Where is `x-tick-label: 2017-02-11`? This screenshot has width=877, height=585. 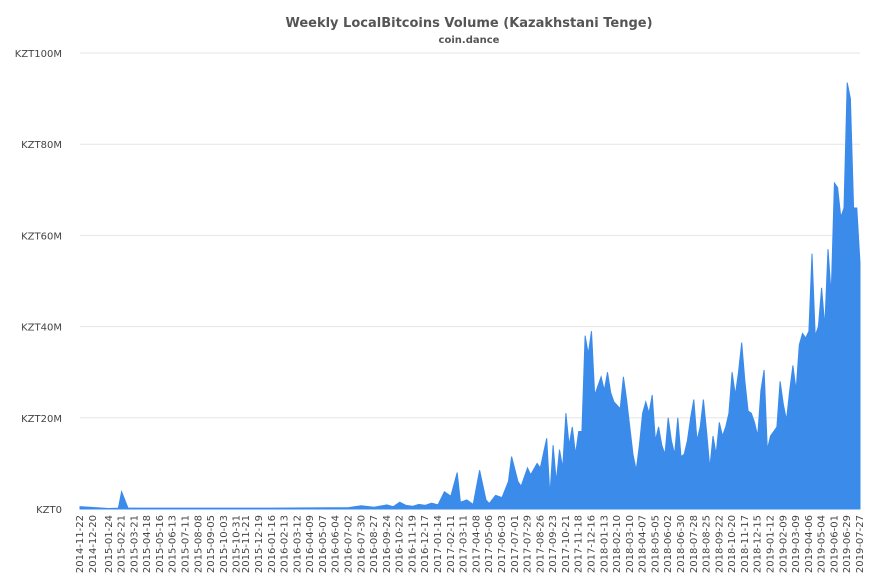 x-tick-label: 2017-02-11 is located at coordinates (451, 544).